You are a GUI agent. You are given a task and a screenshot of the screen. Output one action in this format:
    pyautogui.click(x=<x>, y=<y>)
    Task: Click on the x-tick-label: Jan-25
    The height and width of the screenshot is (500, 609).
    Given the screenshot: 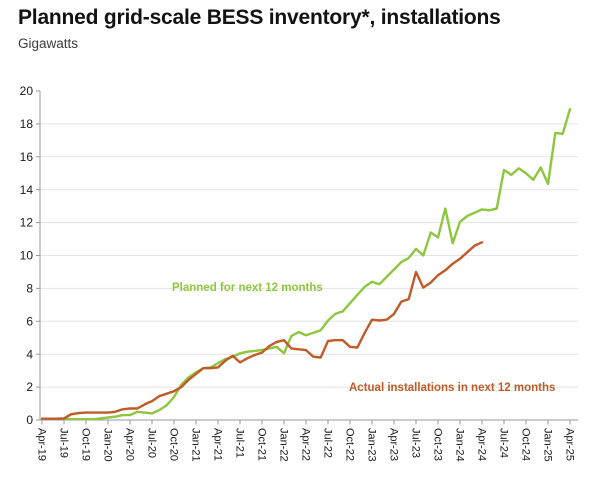 What is the action you would take?
    pyautogui.click(x=547, y=445)
    